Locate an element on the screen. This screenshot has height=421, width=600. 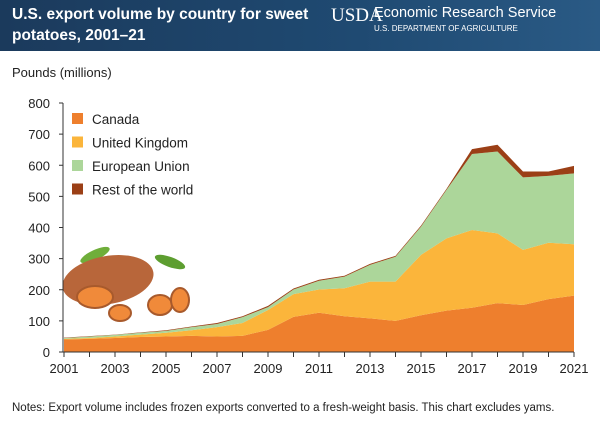
legend-label: European Union is located at coordinates (141, 166).